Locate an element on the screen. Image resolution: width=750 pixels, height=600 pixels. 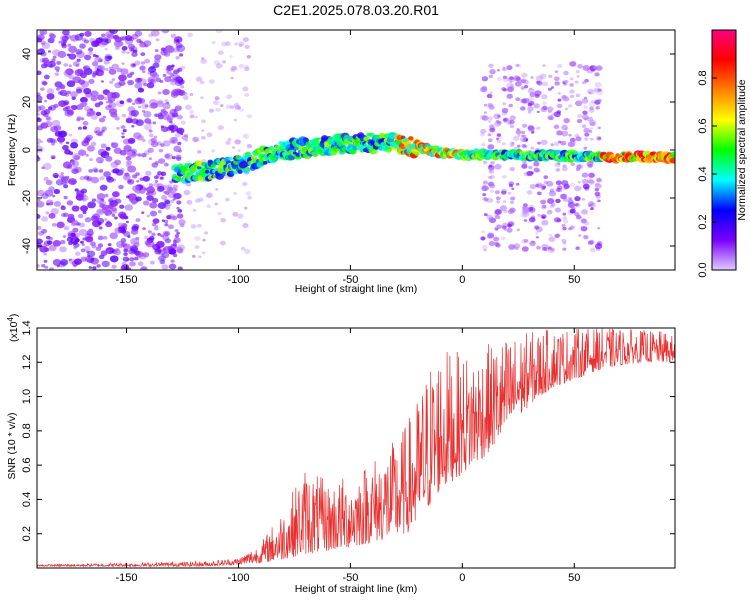
y-tick-label: 0.8 is located at coordinates (27, 430).